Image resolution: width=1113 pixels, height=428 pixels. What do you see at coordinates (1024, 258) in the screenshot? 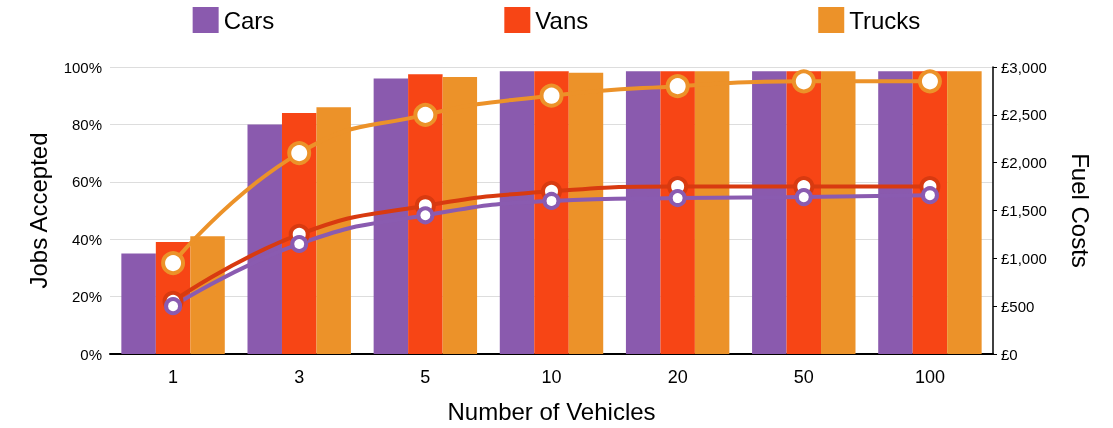
I see `y2-tick-label: £1,000` at bounding box center [1024, 258].